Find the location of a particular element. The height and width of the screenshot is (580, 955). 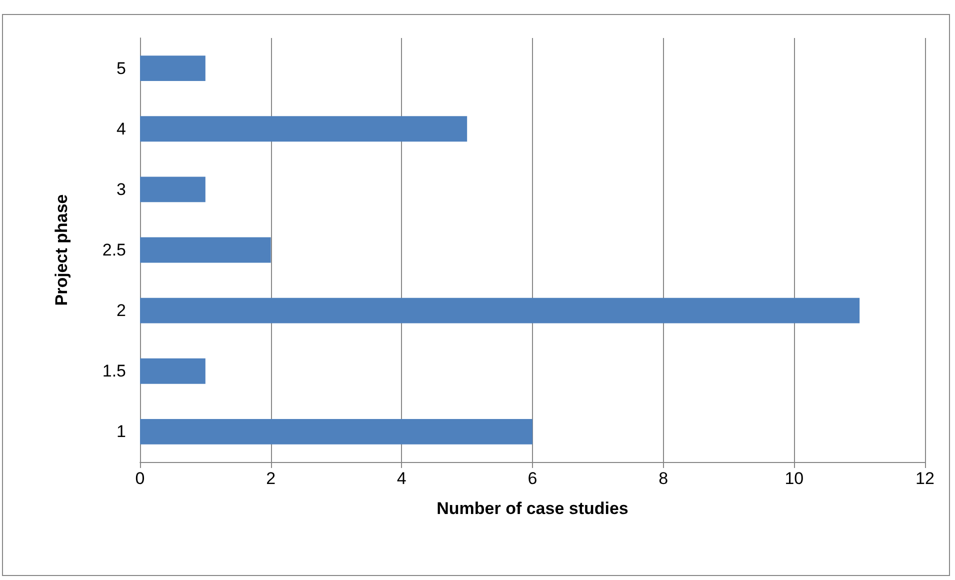

x-tick-label: 4 is located at coordinates (401, 478).